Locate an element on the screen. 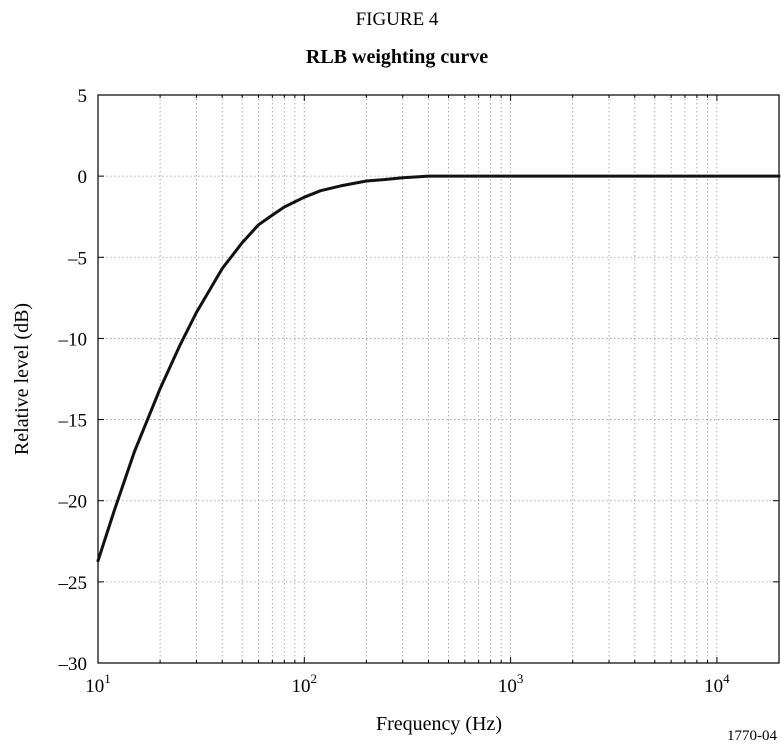 The width and height of the screenshot is (781, 745). y-tick-label: 5 is located at coordinates (83, 96).